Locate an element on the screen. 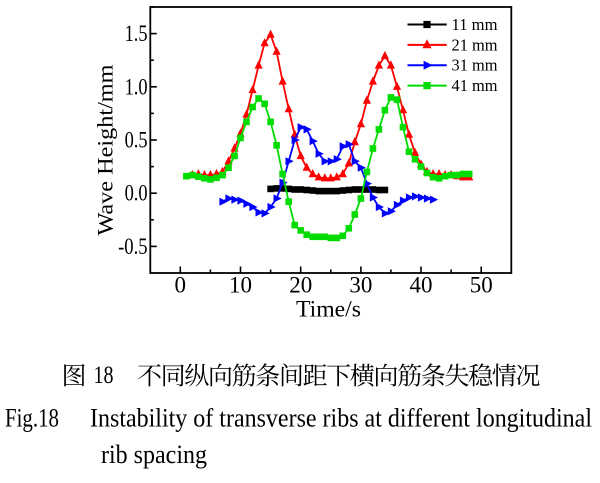 The width and height of the screenshot is (600, 483). svg-text: Fig.18 is located at coordinates (32, 418).